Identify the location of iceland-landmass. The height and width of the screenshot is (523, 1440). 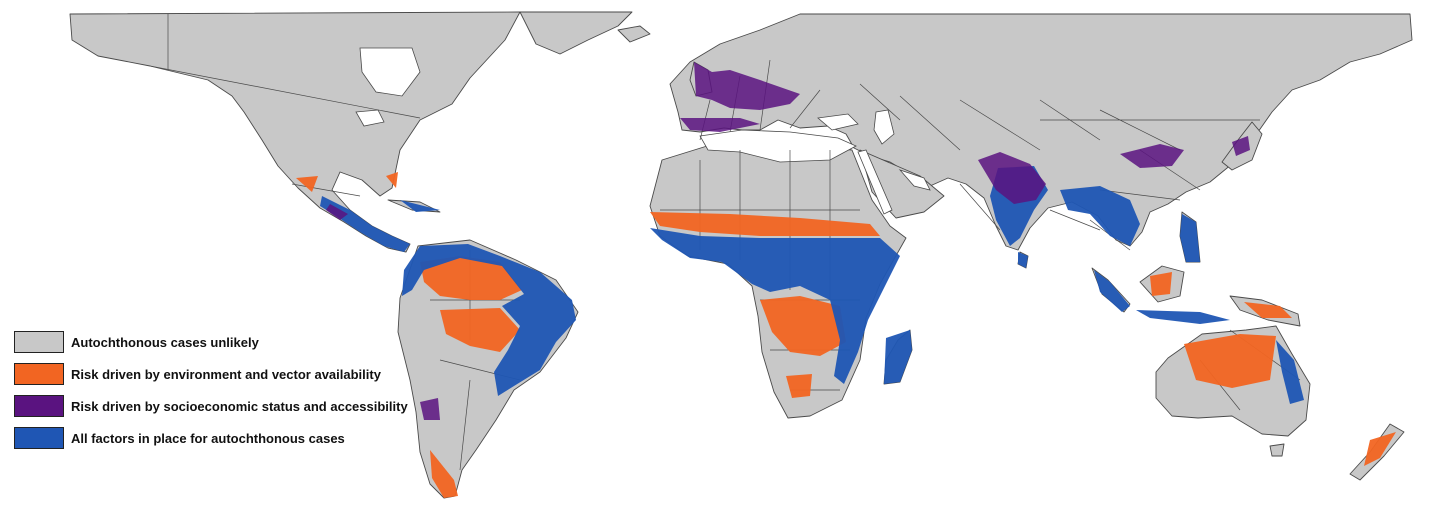
(634, 34).